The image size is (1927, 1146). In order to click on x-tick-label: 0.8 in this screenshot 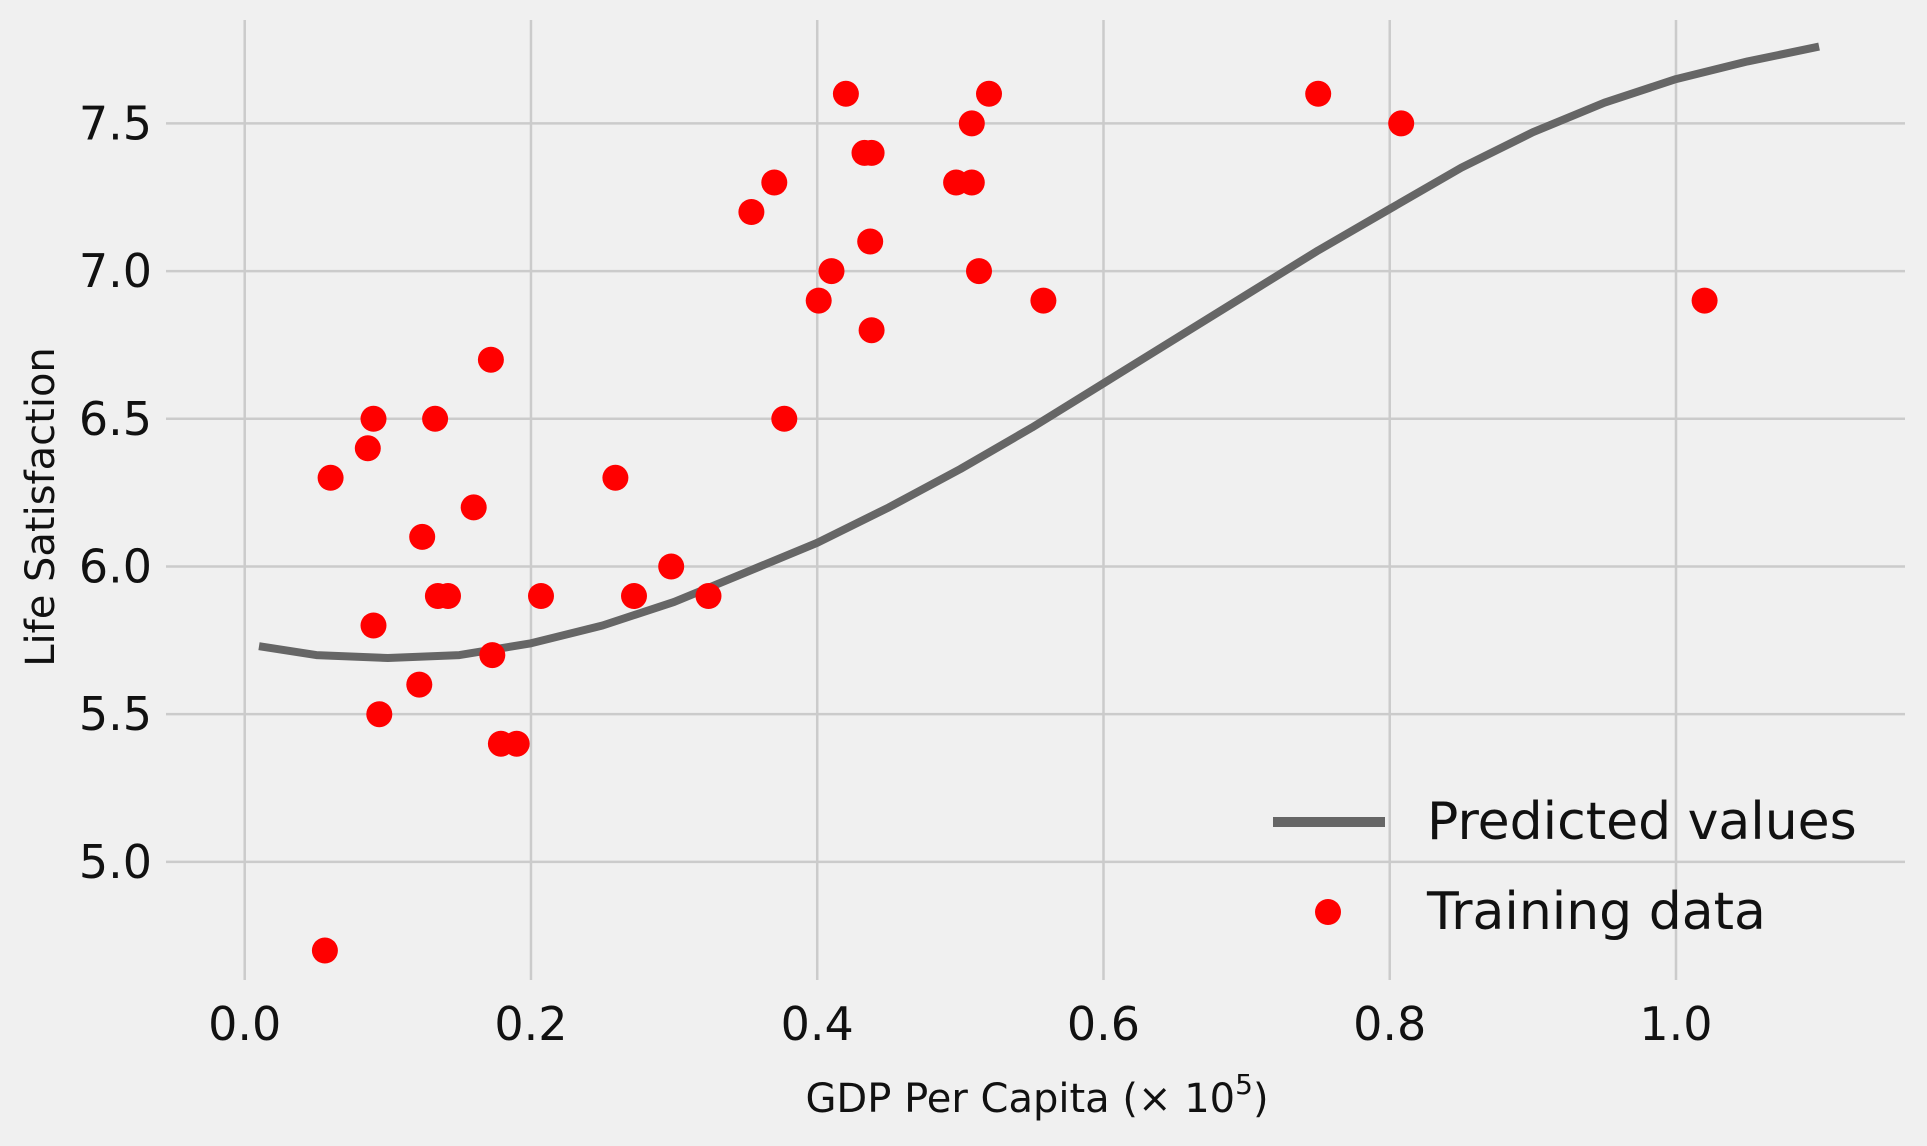, I will do `click(1389, 1024)`.